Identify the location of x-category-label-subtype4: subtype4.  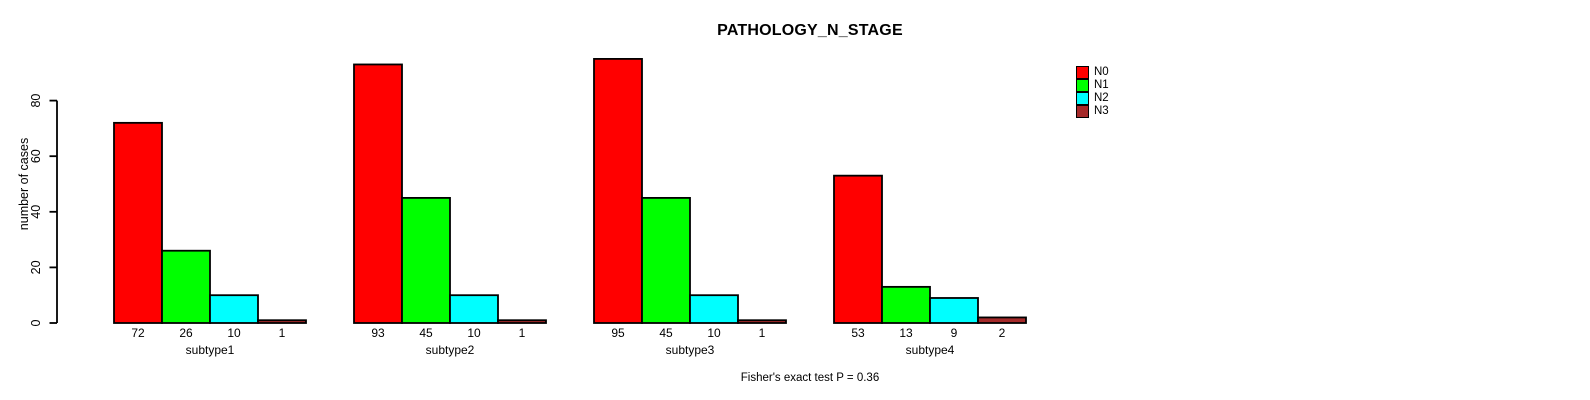
(930, 350).